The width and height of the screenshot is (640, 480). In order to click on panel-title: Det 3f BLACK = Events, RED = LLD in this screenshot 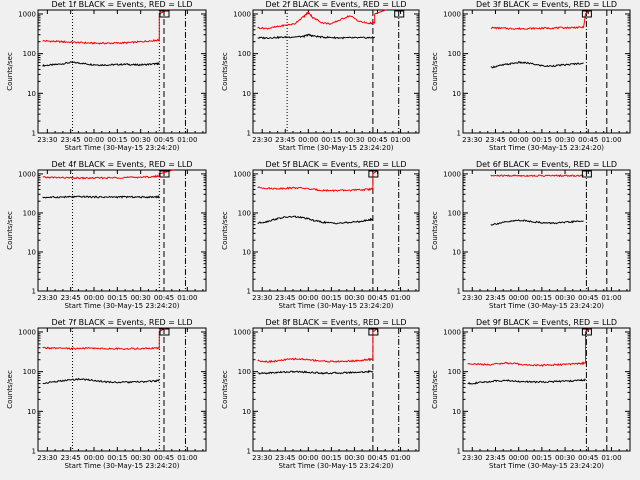, I will do `click(546, 4)`.